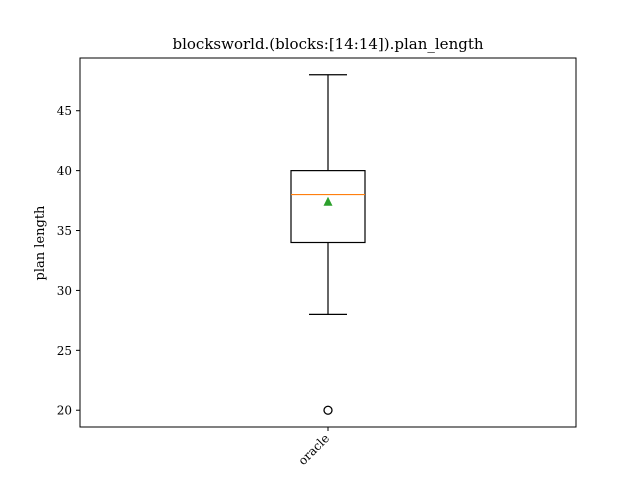 The width and height of the screenshot is (640, 480). What do you see at coordinates (327, 44) in the screenshot?
I see `chart-title: blocksworld.(blocks:[14:14]).plan_length` at bounding box center [327, 44].